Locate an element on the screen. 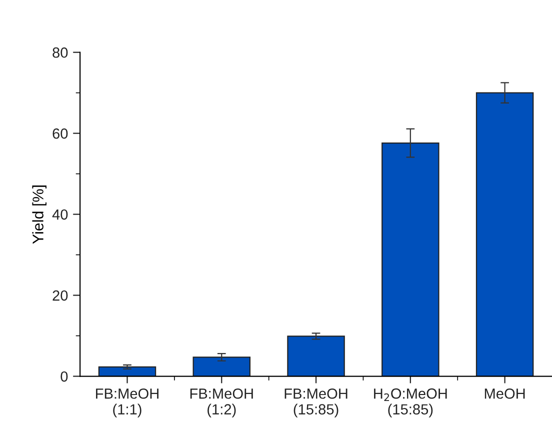 Image resolution: width=552 pixels, height=436 pixels. x-tick-label: FB:MeOH (1:2) is located at coordinates (221, 403).